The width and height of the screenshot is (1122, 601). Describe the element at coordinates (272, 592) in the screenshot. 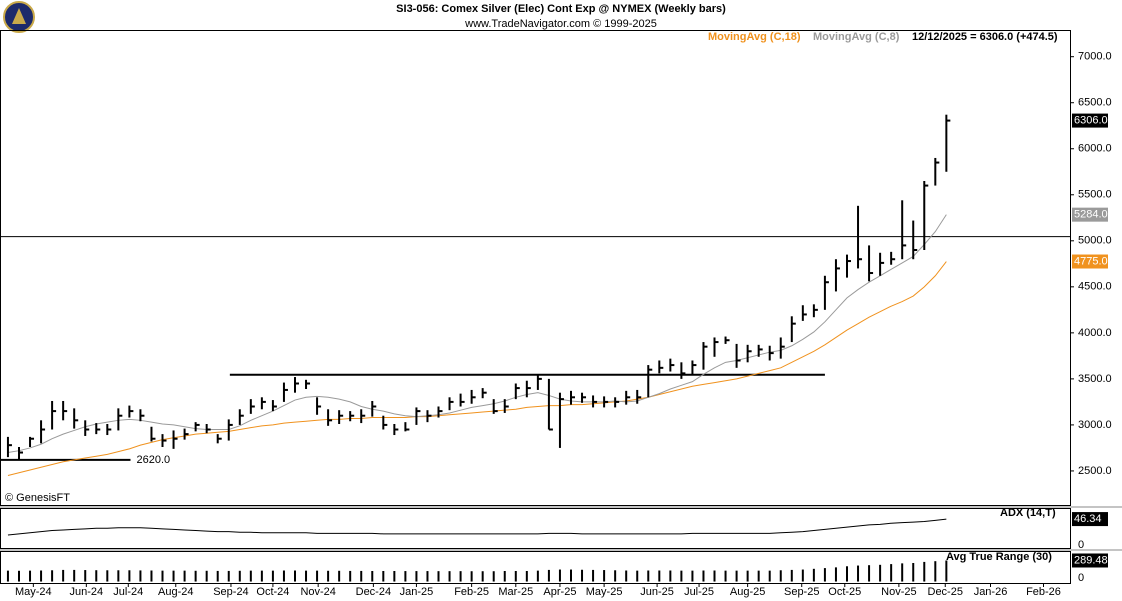

I see `x-tick-label: Oct-24` at that location.